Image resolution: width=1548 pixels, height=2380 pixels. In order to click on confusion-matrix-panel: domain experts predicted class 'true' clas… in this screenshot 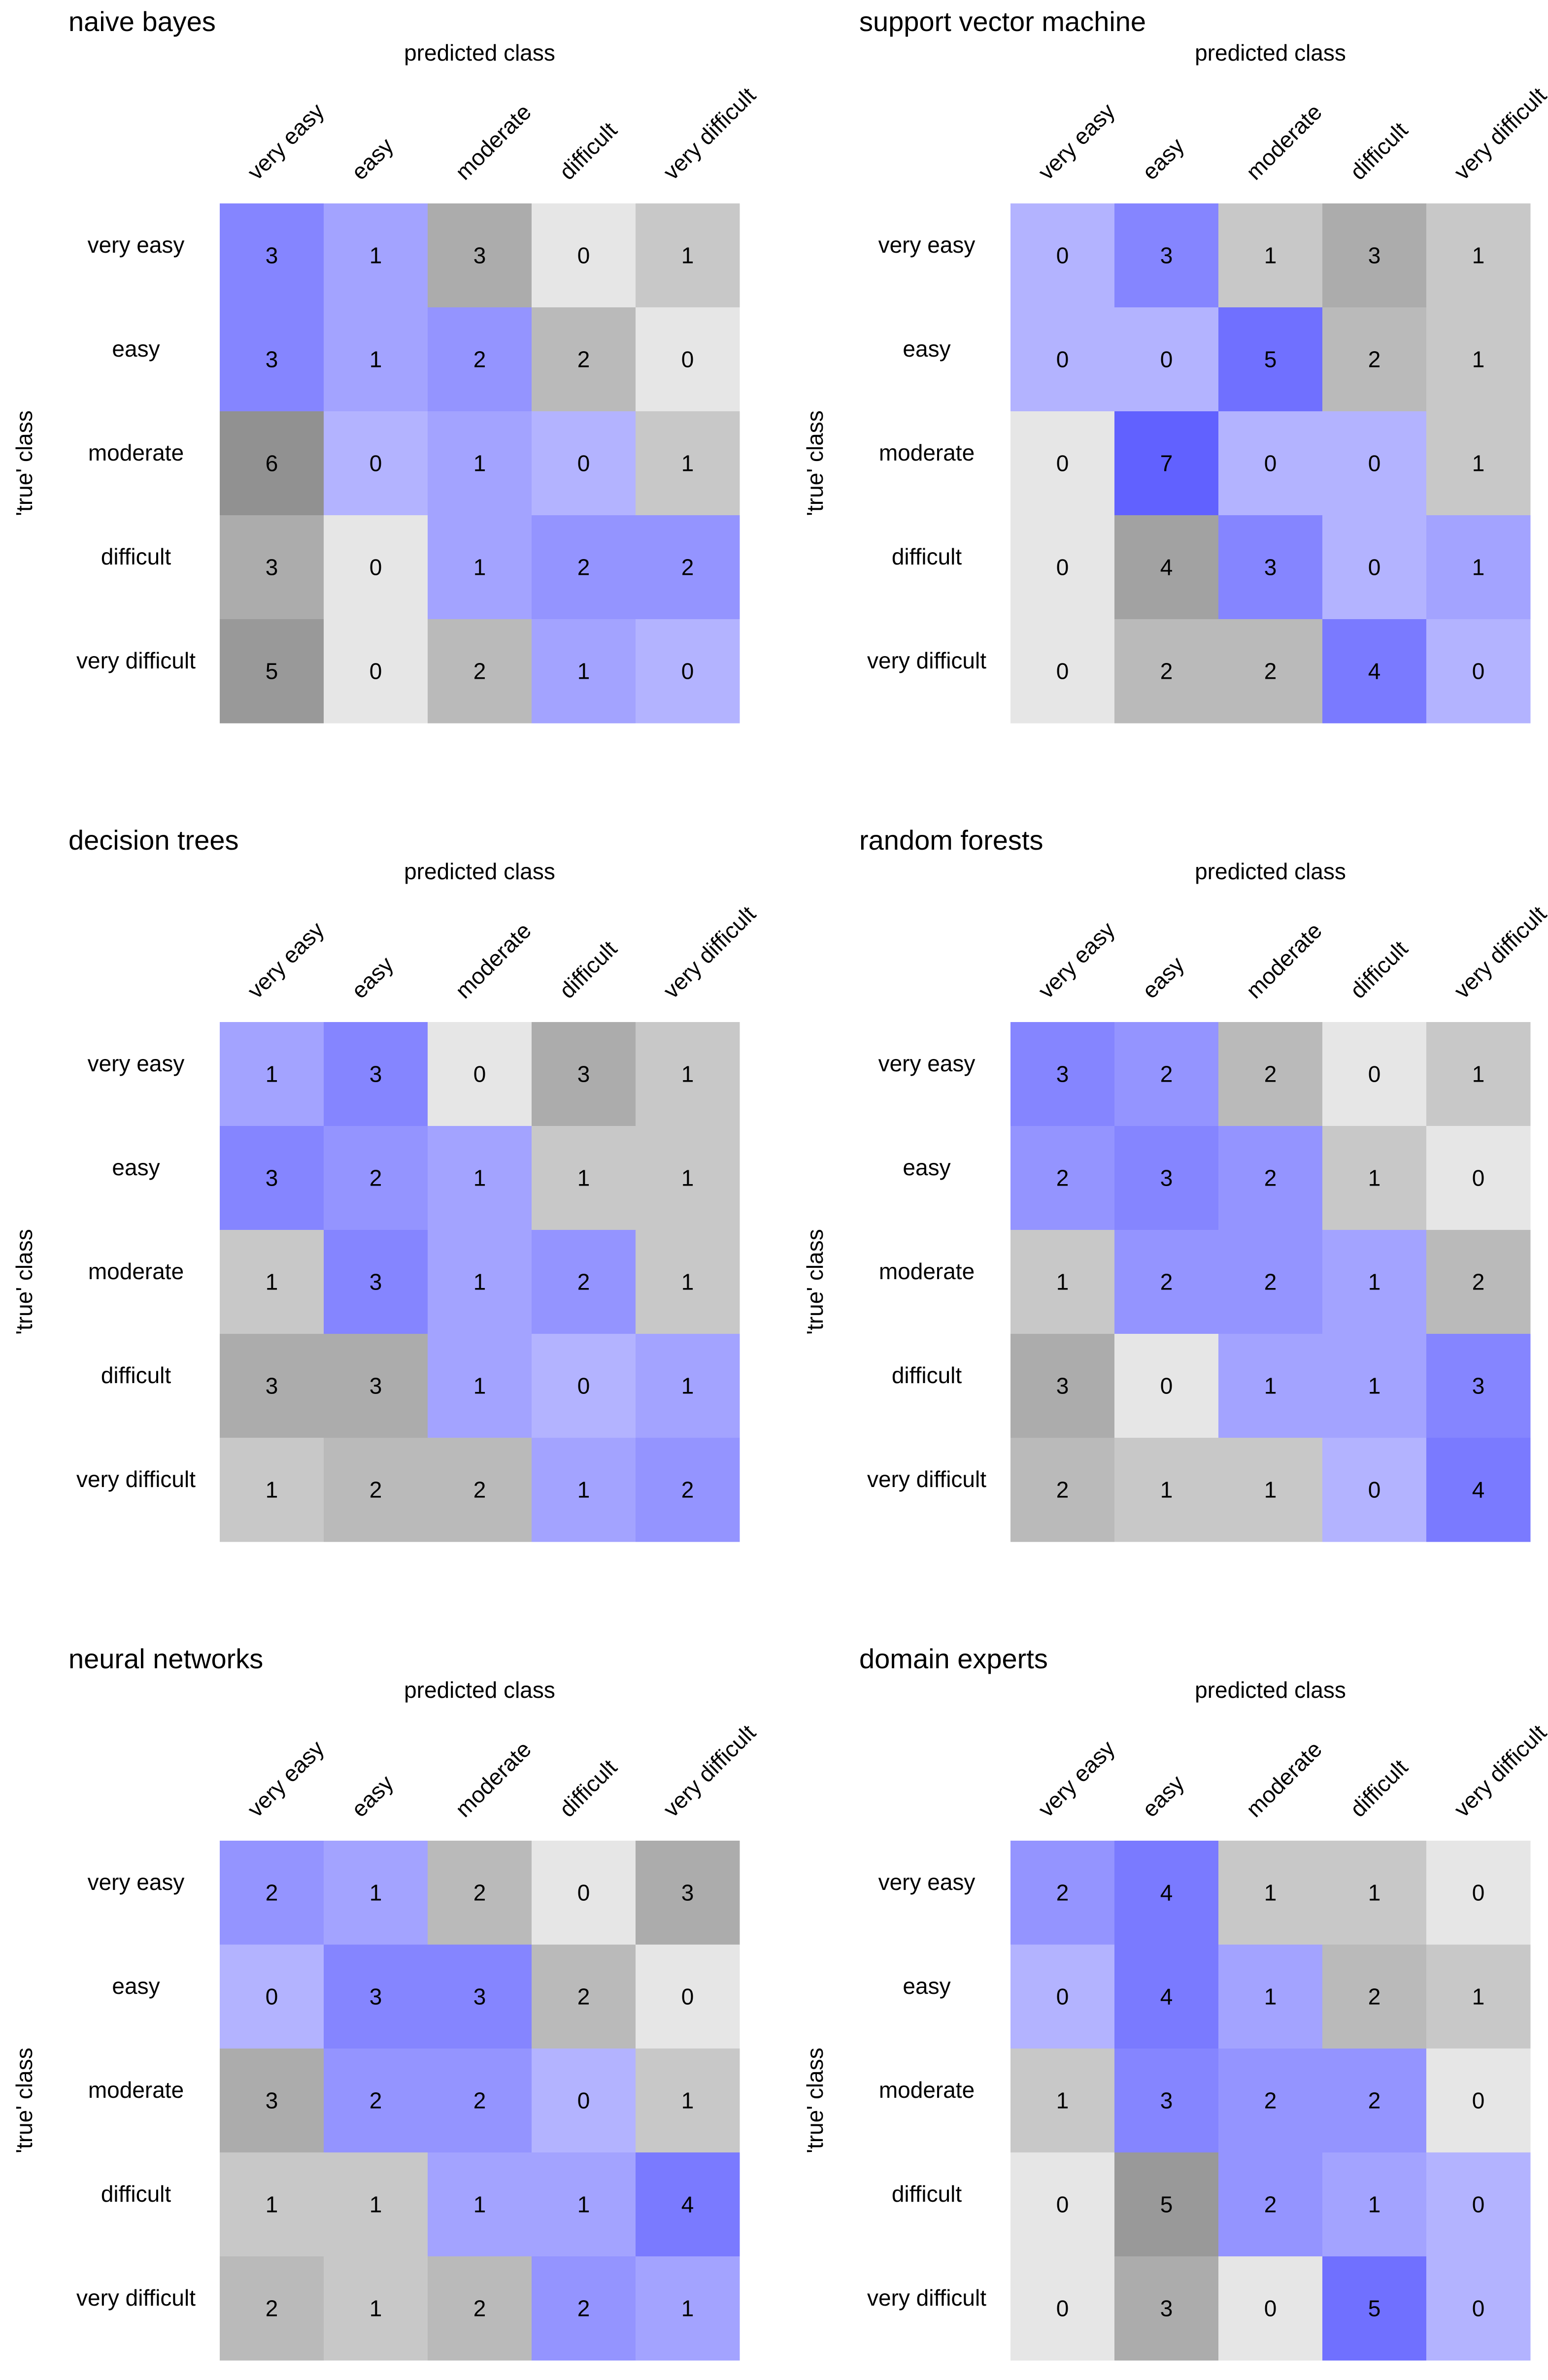, I will do `click(1175, 2002)`.